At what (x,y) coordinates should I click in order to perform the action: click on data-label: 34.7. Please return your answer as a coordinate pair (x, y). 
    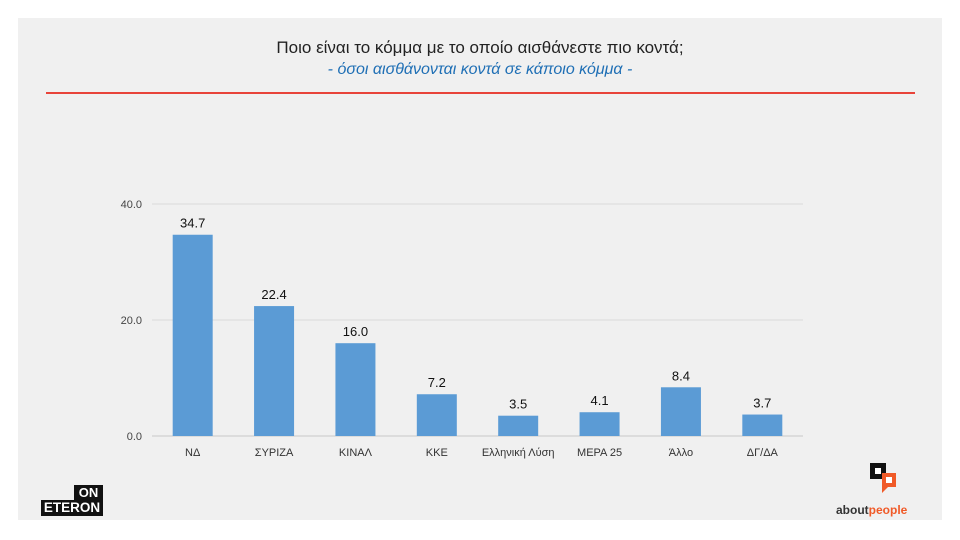
    Looking at the image, I should click on (192, 223).